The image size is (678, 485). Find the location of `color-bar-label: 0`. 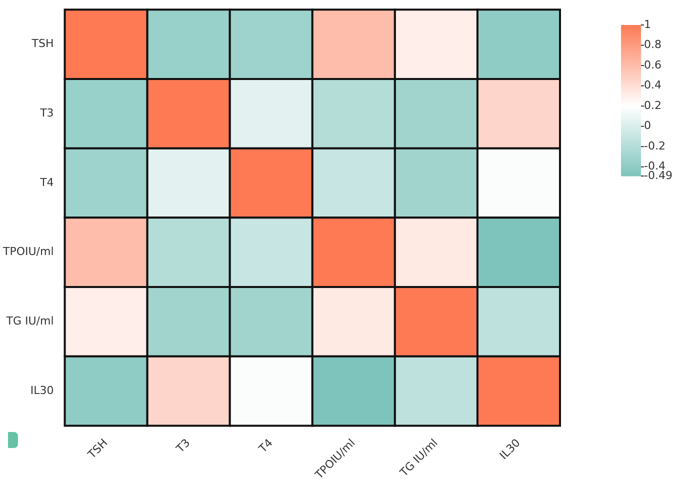

color-bar-label: 0 is located at coordinates (647, 125).